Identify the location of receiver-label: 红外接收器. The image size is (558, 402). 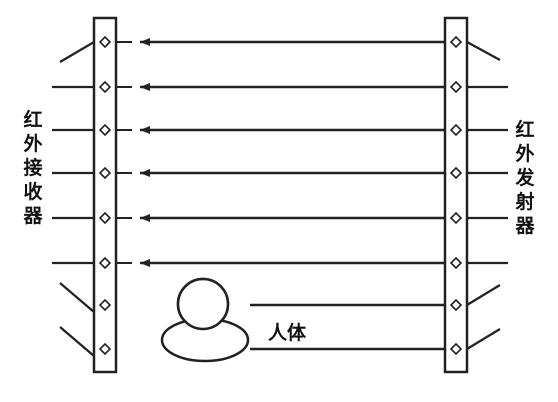
(33, 168).